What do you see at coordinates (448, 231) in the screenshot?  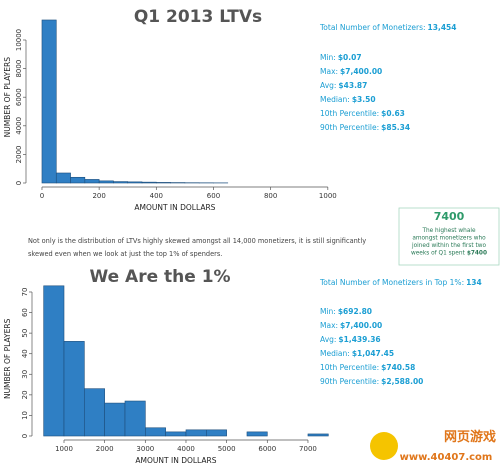 I see `callout-line: The highest whale` at bounding box center [448, 231].